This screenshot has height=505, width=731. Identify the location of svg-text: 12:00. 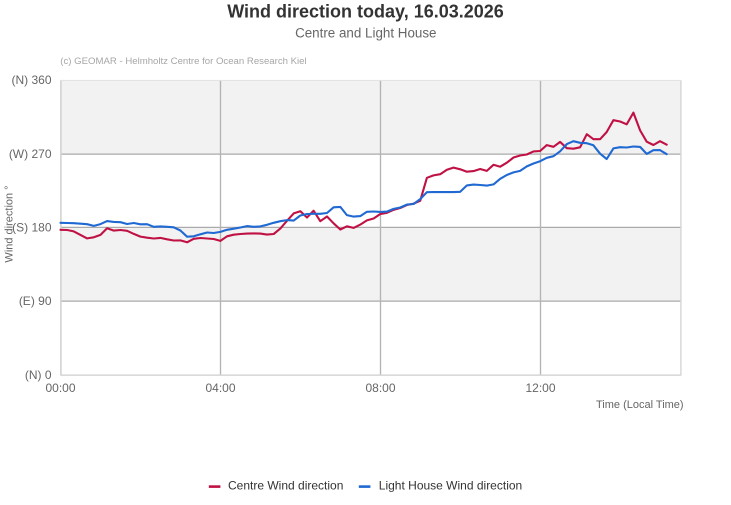
(540, 388).